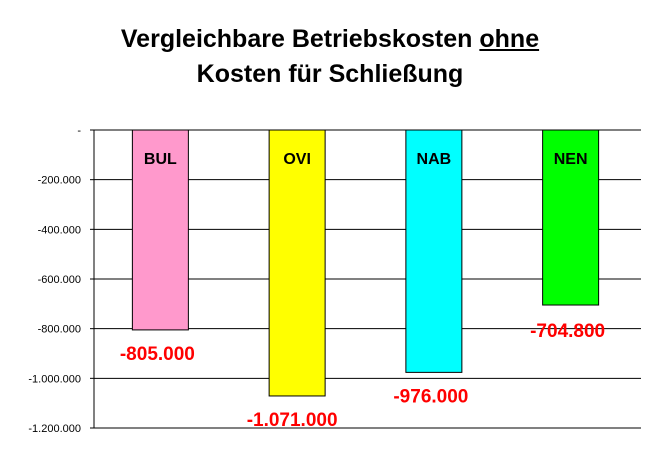 The image size is (660, 456). I want to click on bar-bul, so click(160, 230).